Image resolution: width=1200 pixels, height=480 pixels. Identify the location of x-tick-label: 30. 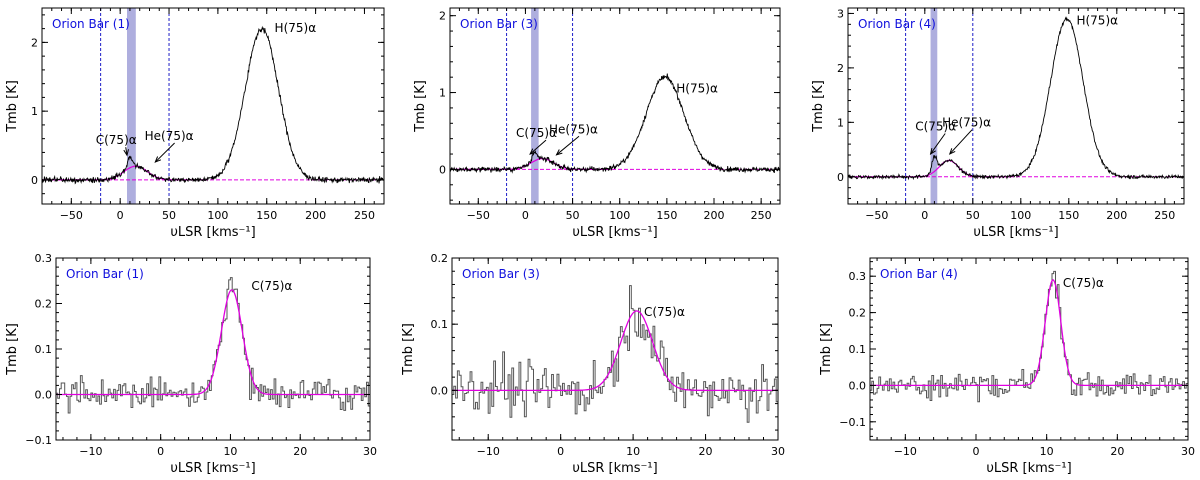
(778, 451).